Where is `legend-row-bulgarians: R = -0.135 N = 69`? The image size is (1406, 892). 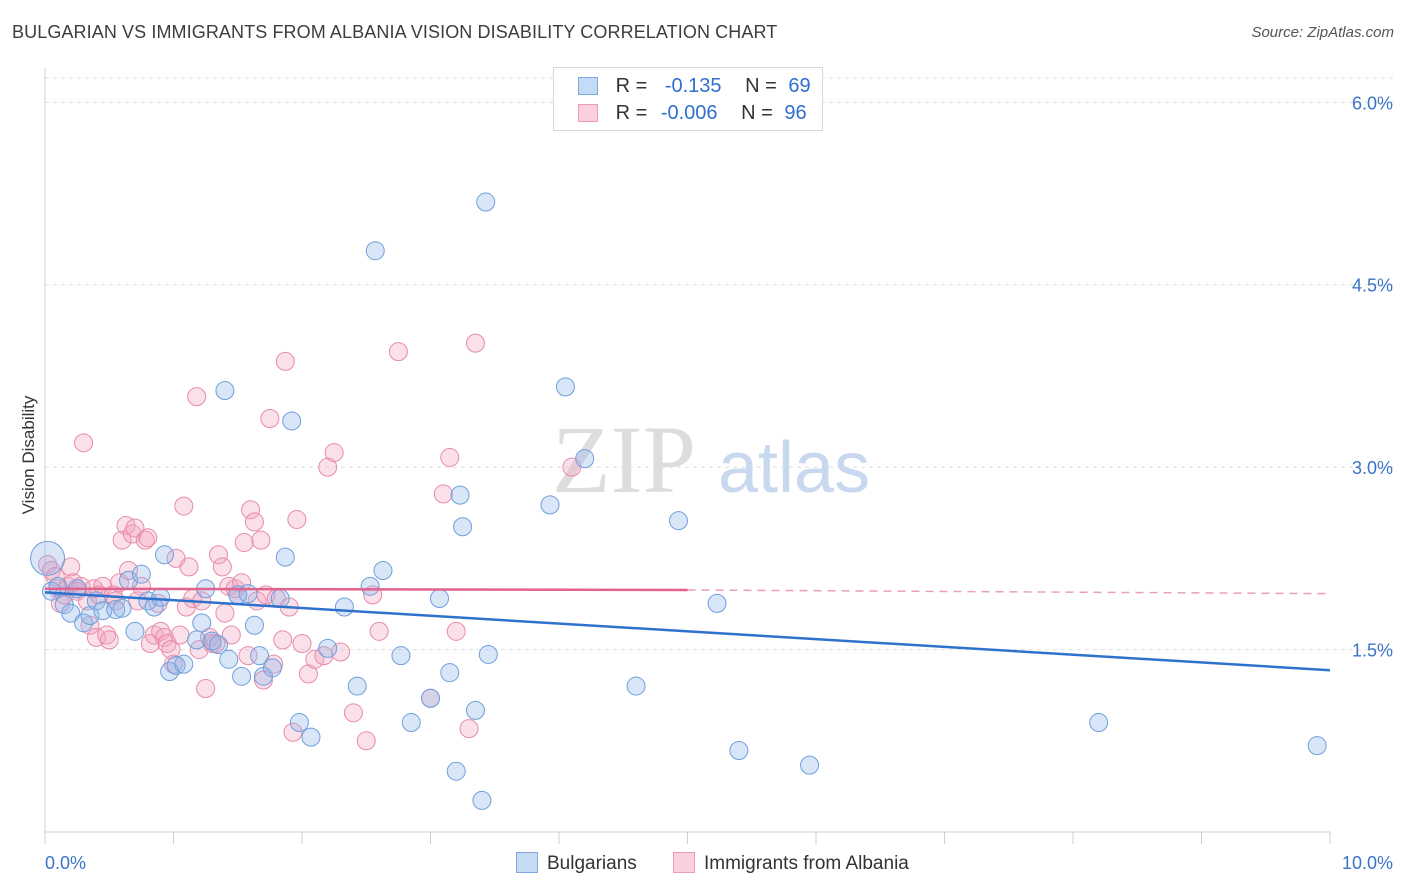
legend-row-bulgarians: R = -0.135 N = 69 is located at coordinates (694, 86).